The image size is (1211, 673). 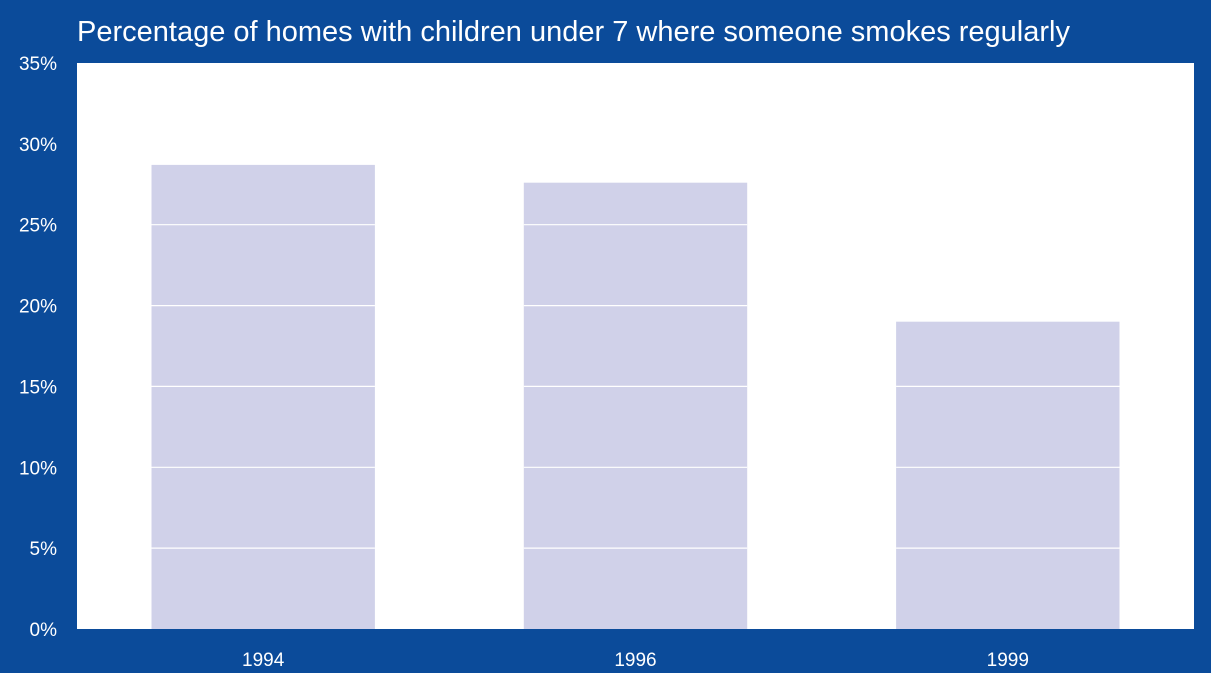 I want to click on x-tick-label: 1996, so click(x=635, y=660).